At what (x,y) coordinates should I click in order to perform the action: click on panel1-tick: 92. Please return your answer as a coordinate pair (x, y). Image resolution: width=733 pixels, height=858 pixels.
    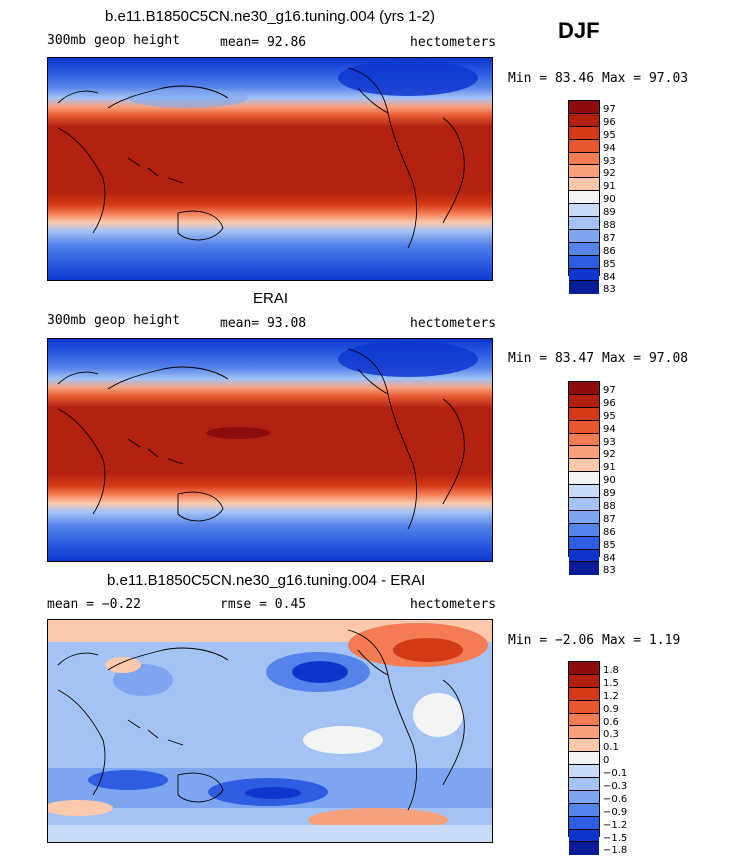
    Looking at the image, I should click on (609, 174).